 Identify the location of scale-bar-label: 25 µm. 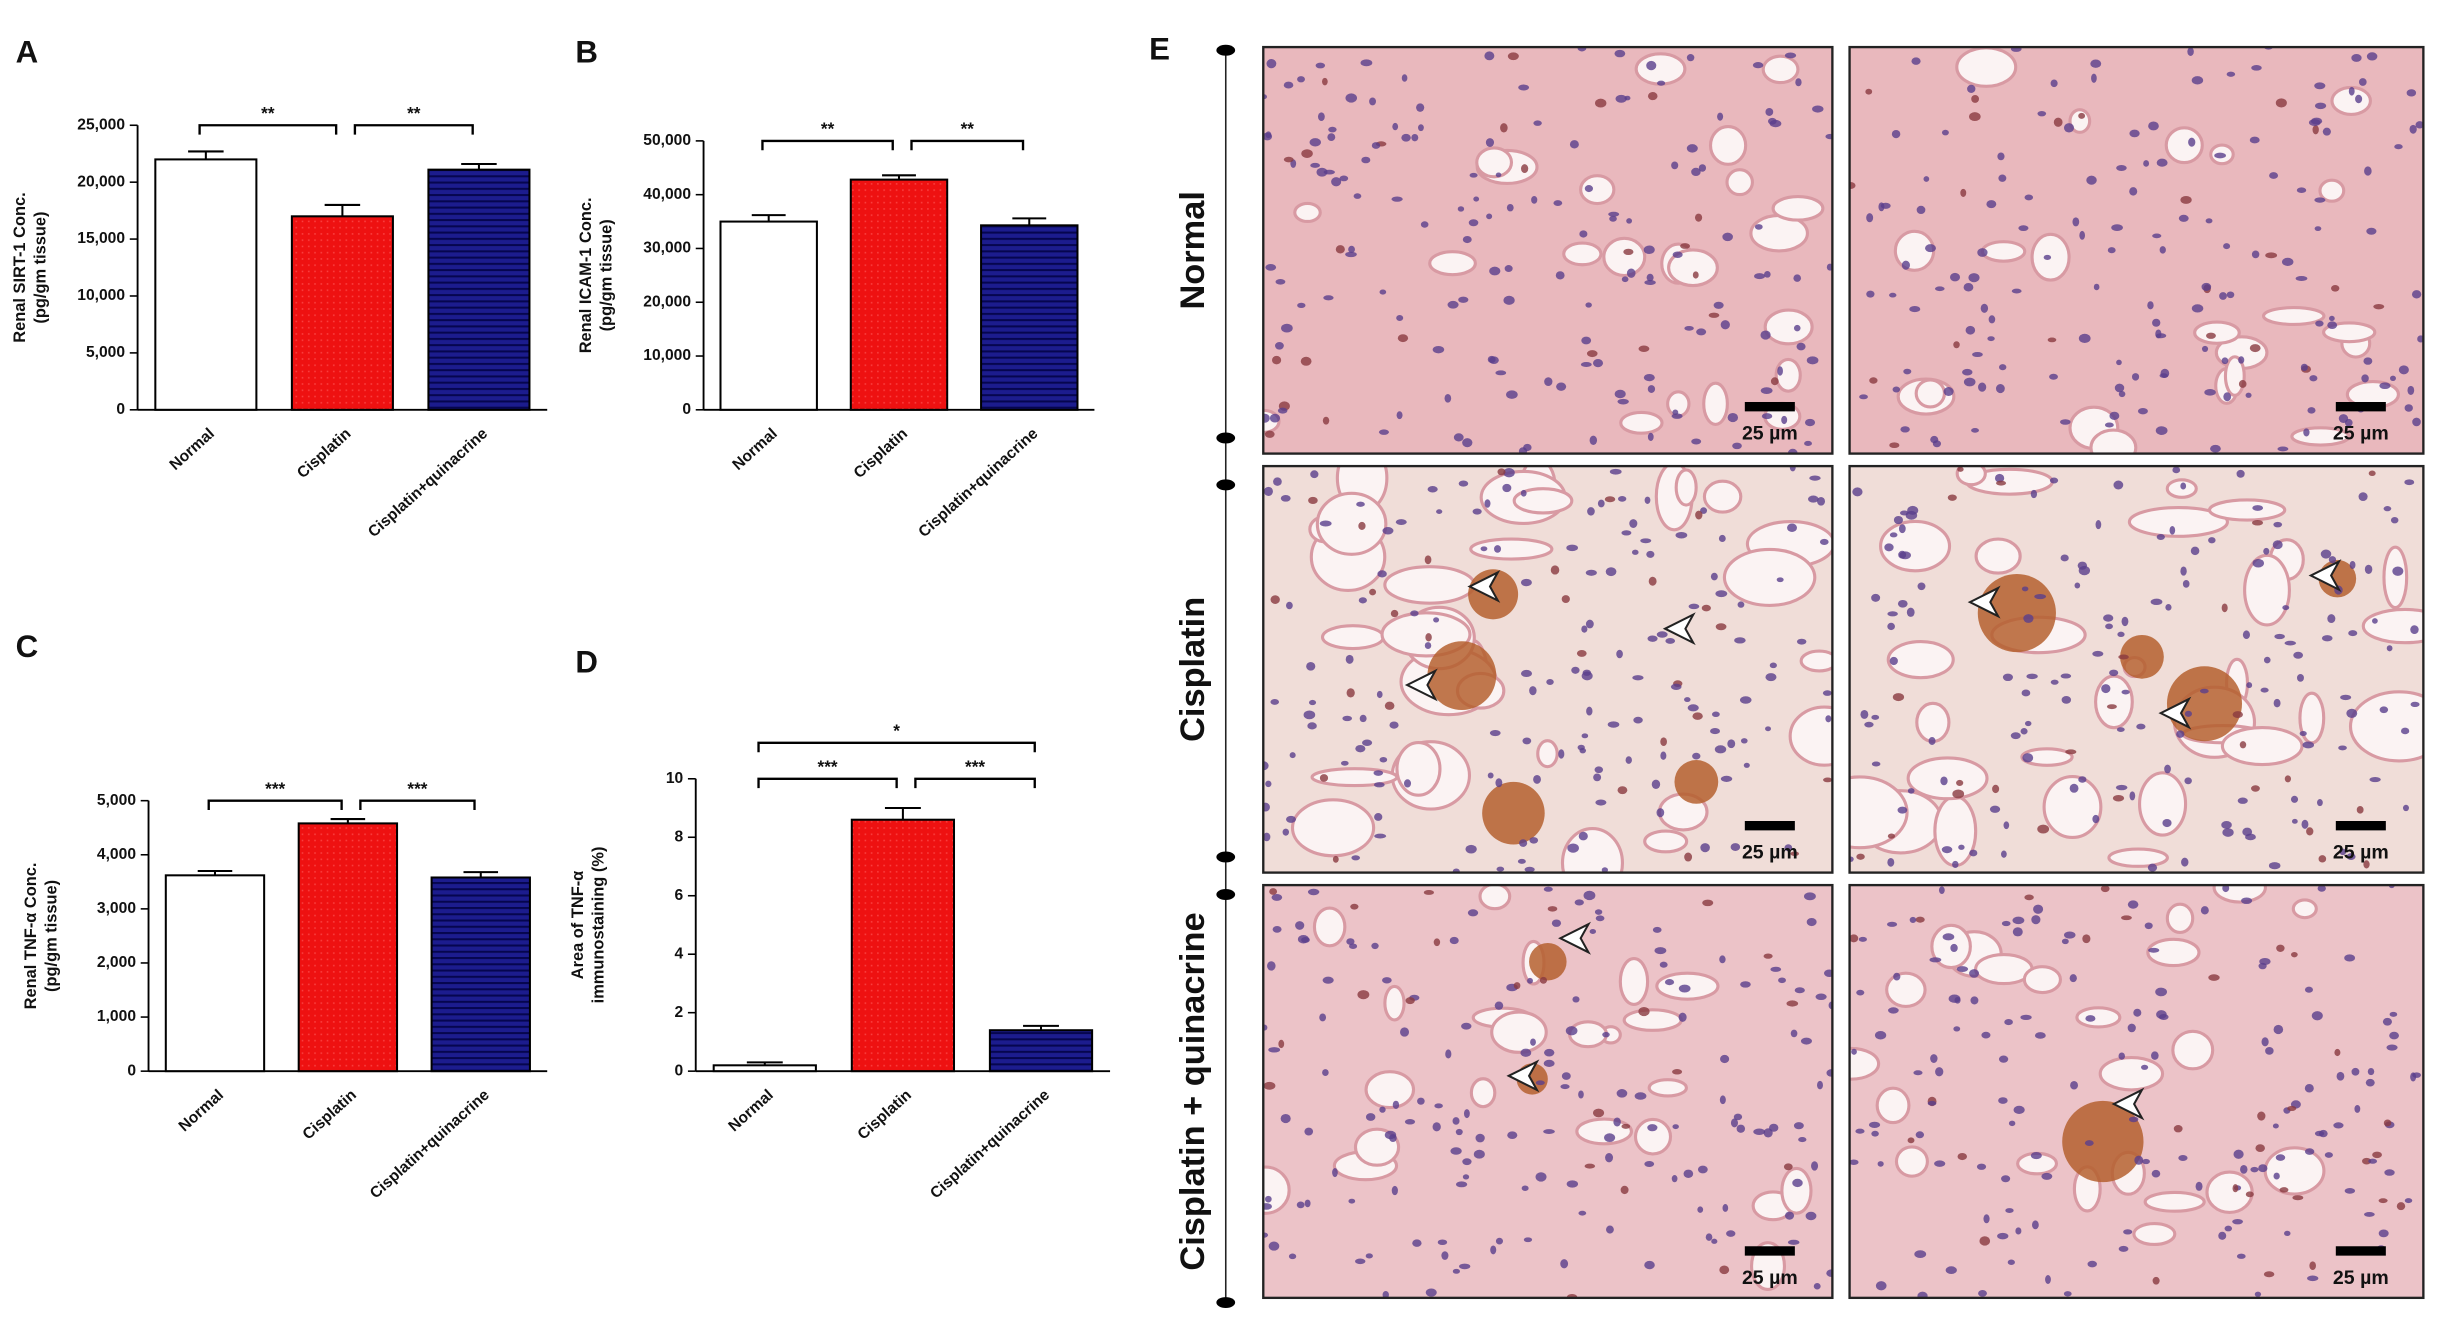
(2361, 853).